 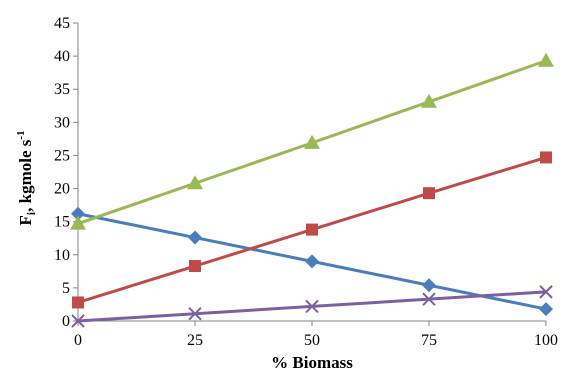 What do you see at coordinates (429, 340) in the screenshot?
I see `x-tick-label: 75` at bounding box center [429, 340].